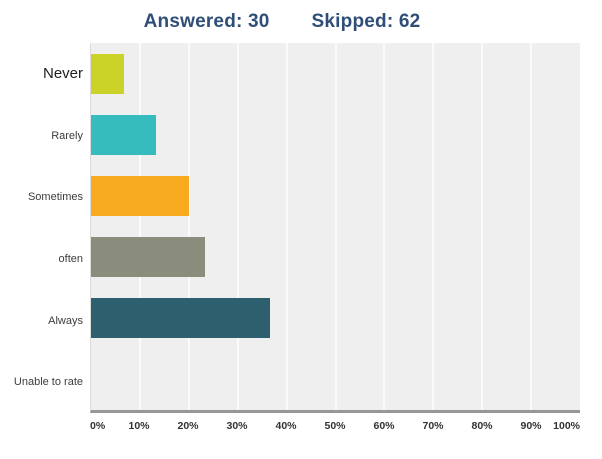 Image resolution: width=602 pixels, height=459 pixels. I want to click on bar-sometimes, so click(140, 195).